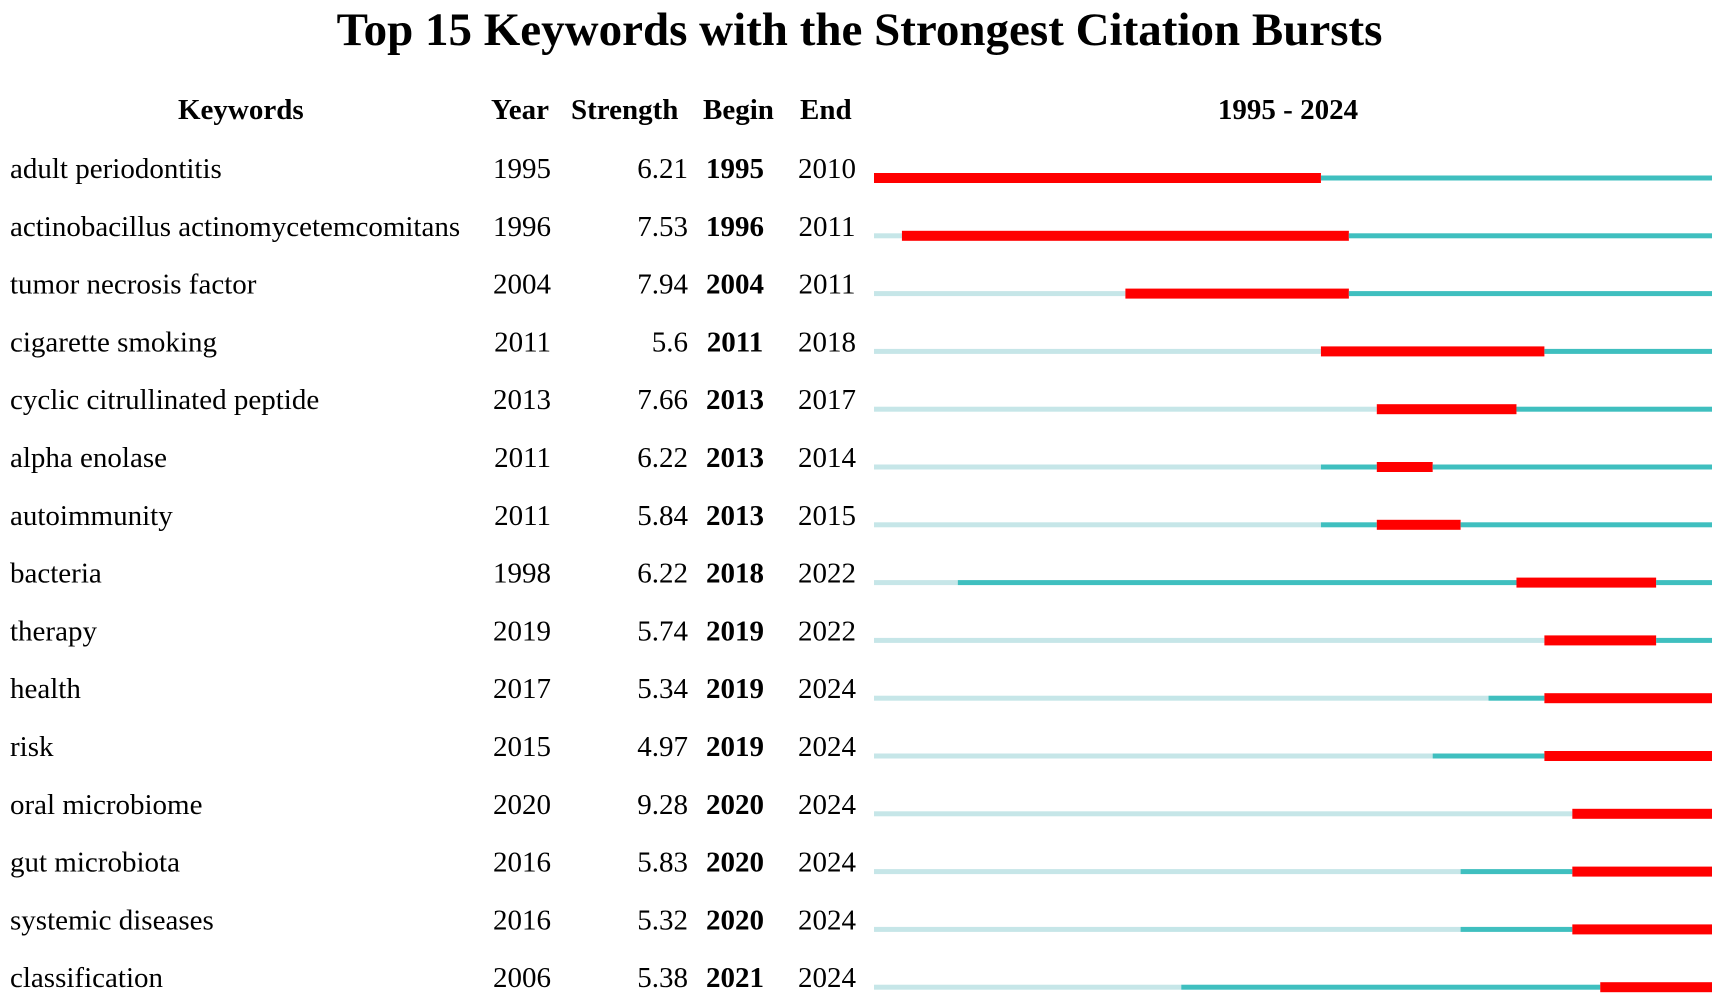 The width and height of the screenshot is (1719, 1001). Describe the element at coordinates (112, 920) in the screenshot. I see `row-keyword: systemic diseases` at that location.